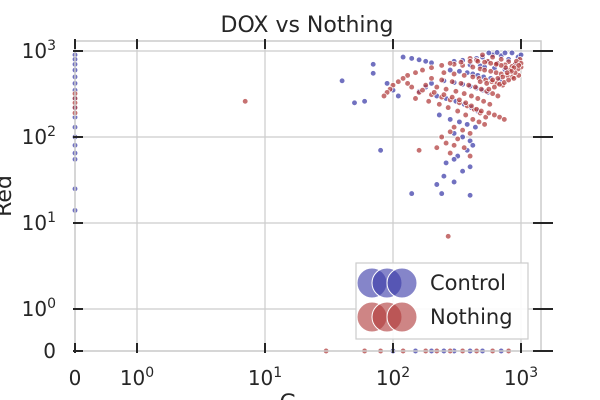  Describe the element at coordinates (287, 395) in the screenshot. I see `x-axis-label: G` at that location.